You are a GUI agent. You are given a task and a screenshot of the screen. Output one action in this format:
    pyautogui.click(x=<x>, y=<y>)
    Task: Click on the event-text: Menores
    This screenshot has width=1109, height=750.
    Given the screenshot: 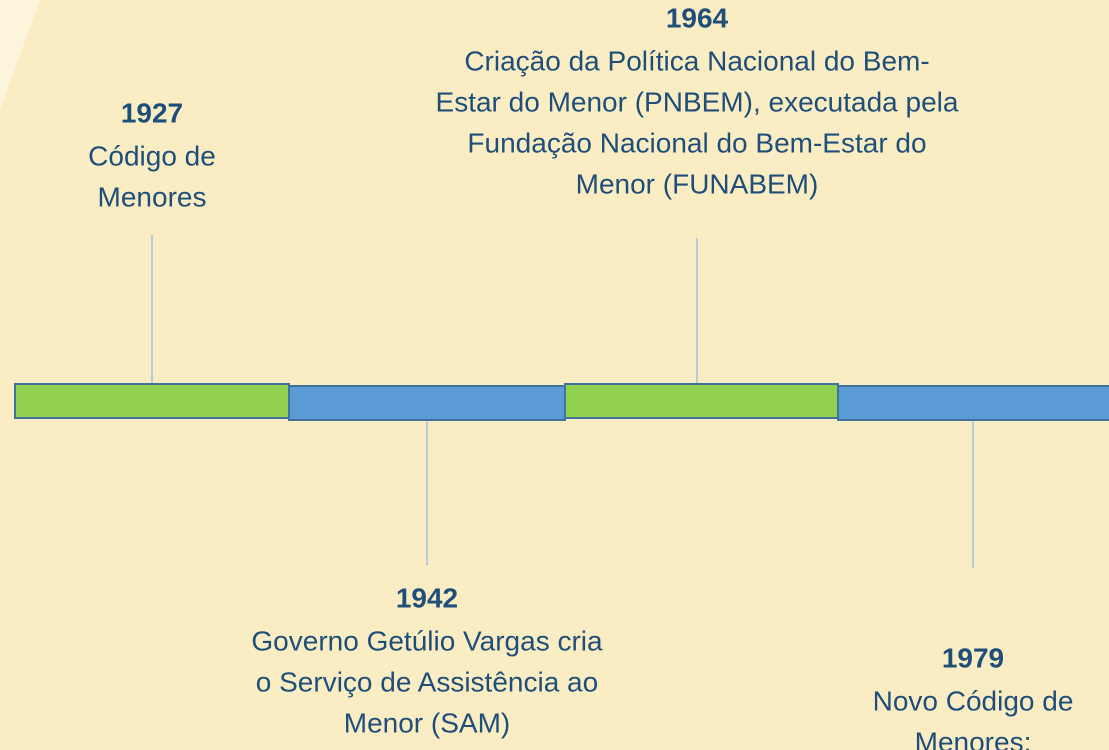 What is the action you would take?
    pyautogui.click(x=152, y=196)
    